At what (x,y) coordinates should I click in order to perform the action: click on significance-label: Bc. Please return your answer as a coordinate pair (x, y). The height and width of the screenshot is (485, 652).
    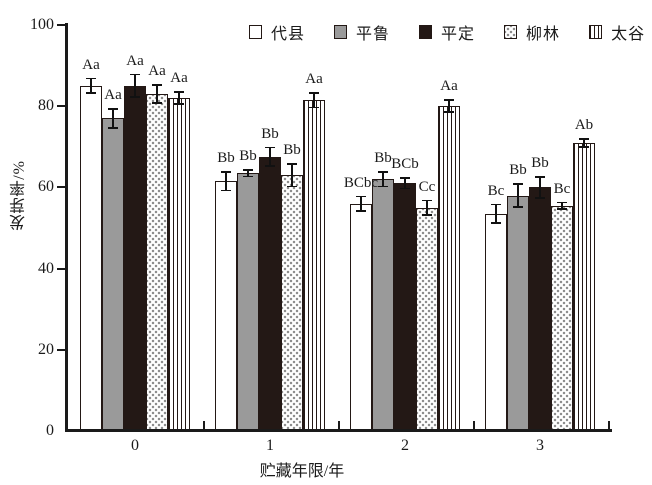
    Looking at the image, I should click on (562, 188).